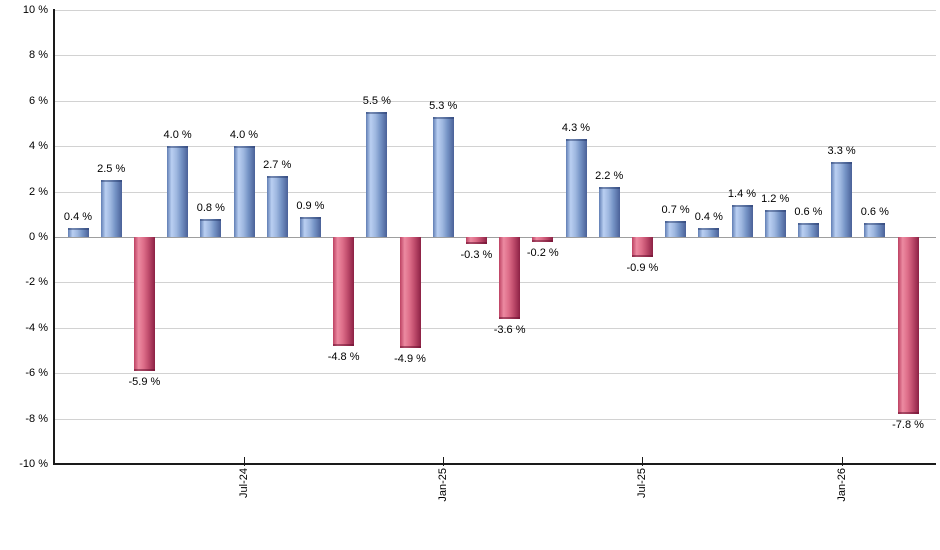 Image resolution: width=940 pixels, height=550 pixels. Describe the element at coordinates (675, 210) in the screenshot. I see `bar-value-label: 0.7 %` at that location.